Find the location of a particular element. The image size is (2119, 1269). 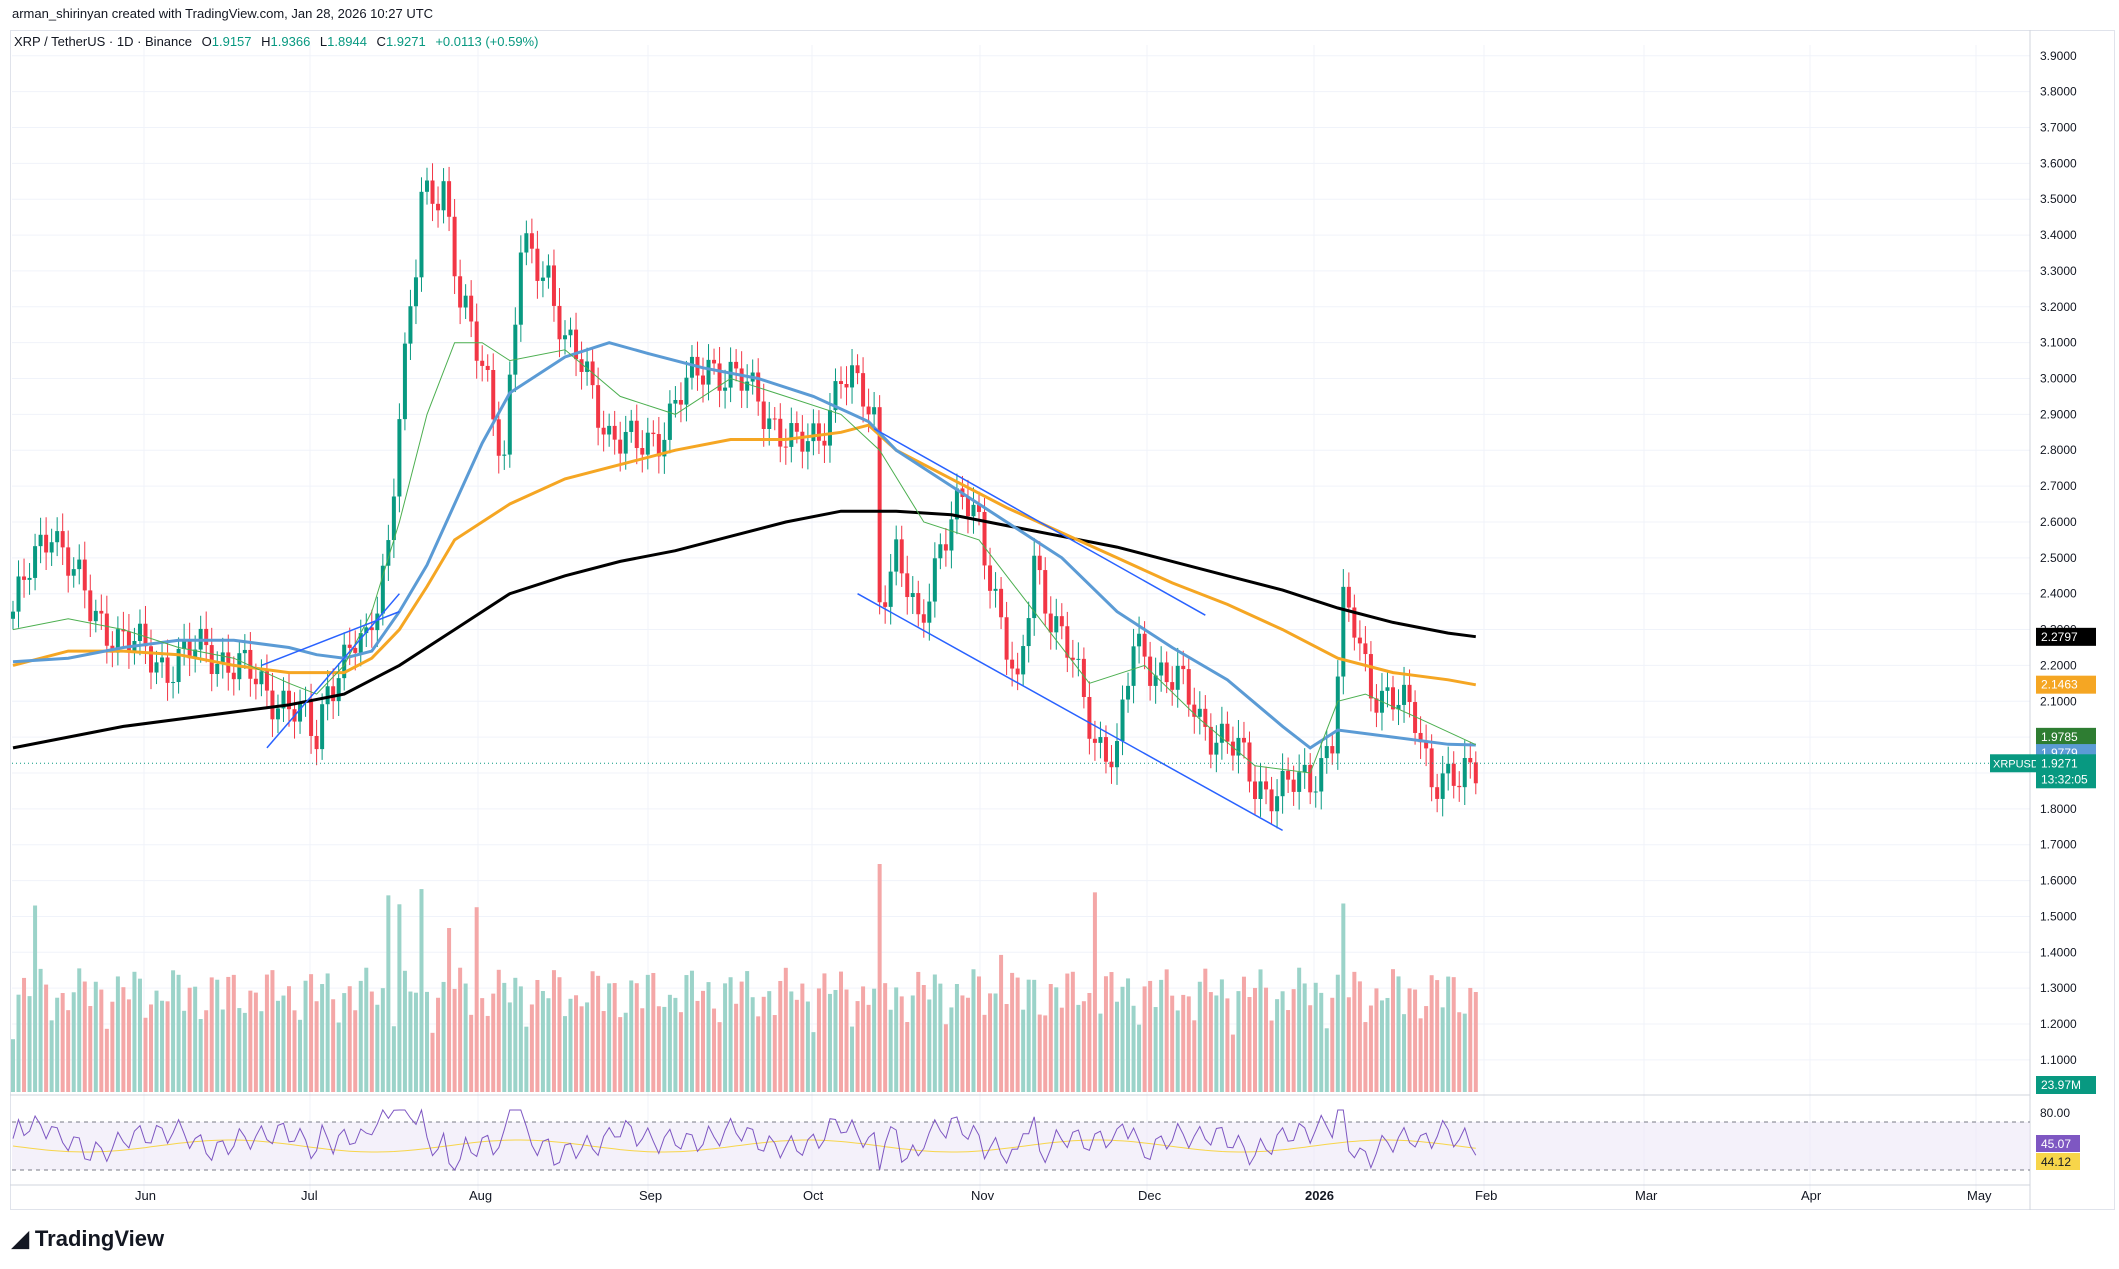

price-axis-label: 3.4000 is located at coordinates (2058, 235).